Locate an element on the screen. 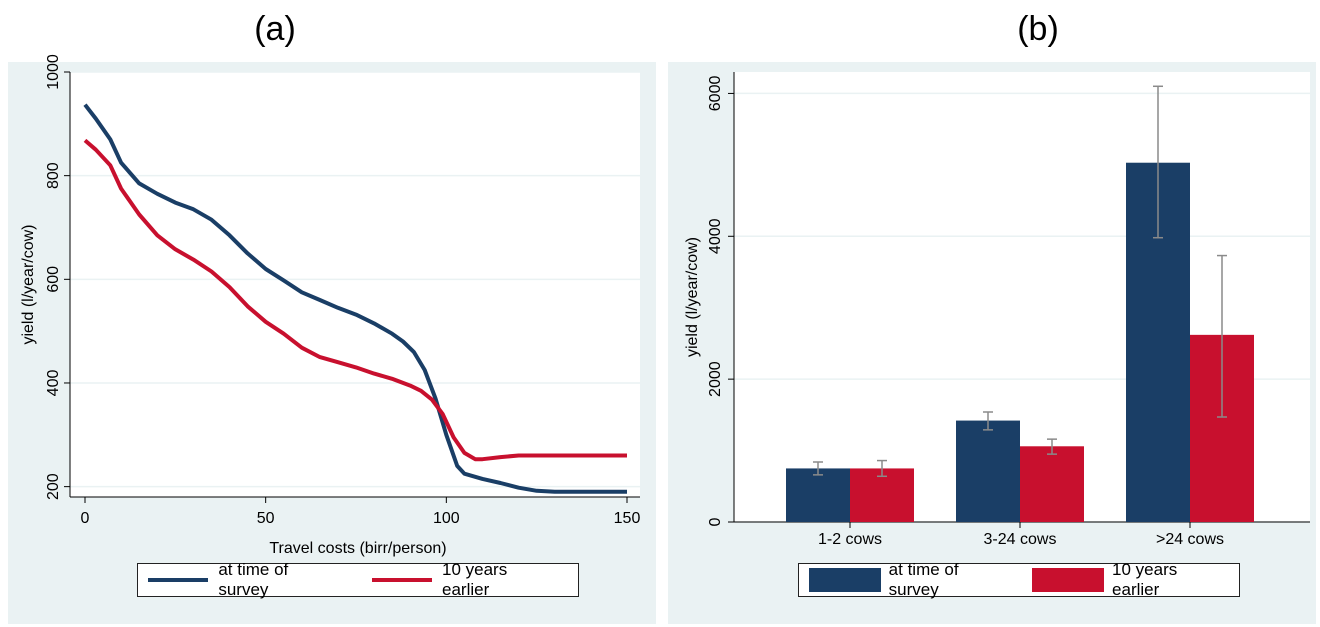  x-tick-label-b-0: 1-2 cows is located at coordinates (850, 539).